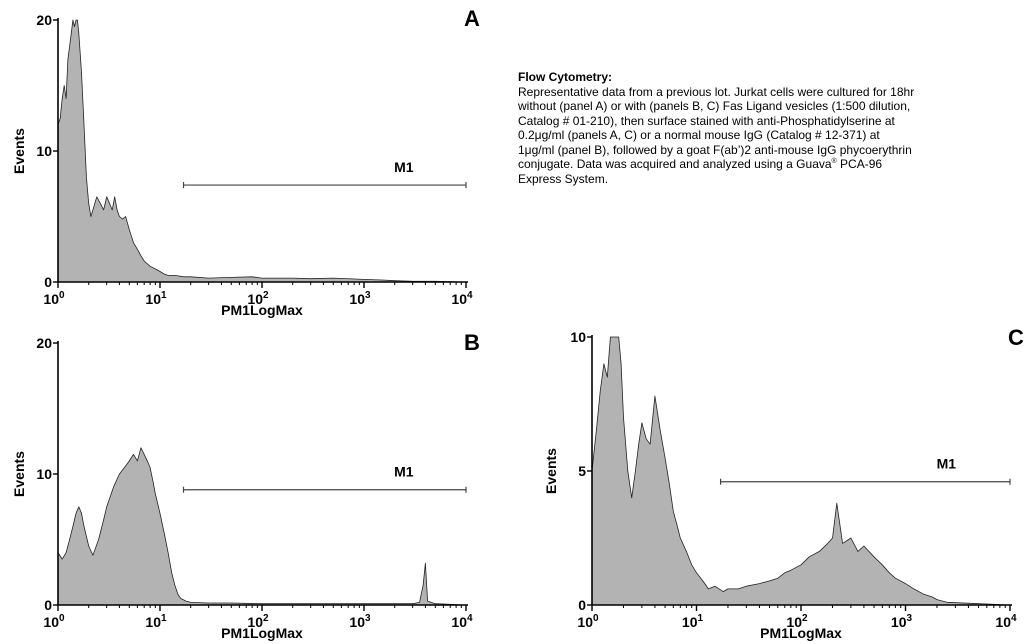 The image size is (1026, 644). Describe the element at coordinates (262, 526) in the screenshot. I see `histogram-area` at that location.